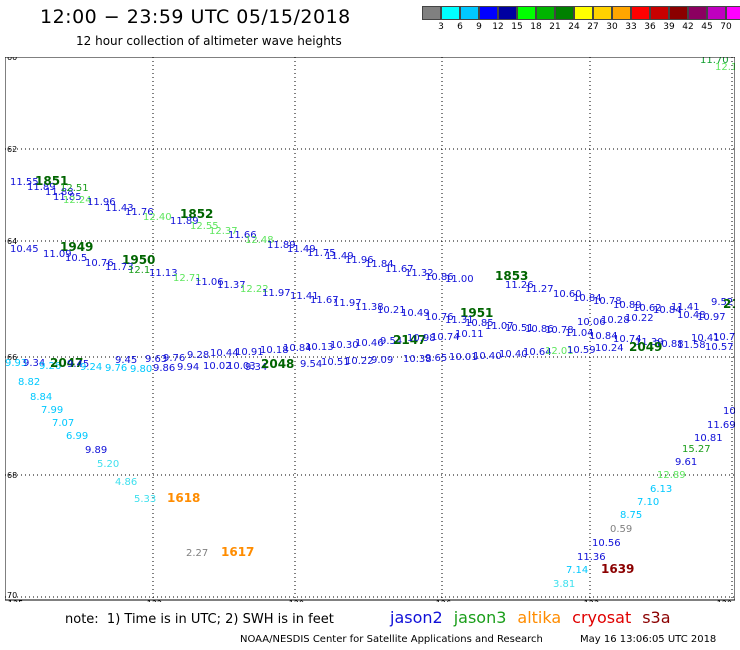 This screenshot has width=740, height=650. What do you see at coordinates (297, 348) in the screenshot?
I see `wave-height-value: 10.84` at bounding box center [297, 348].